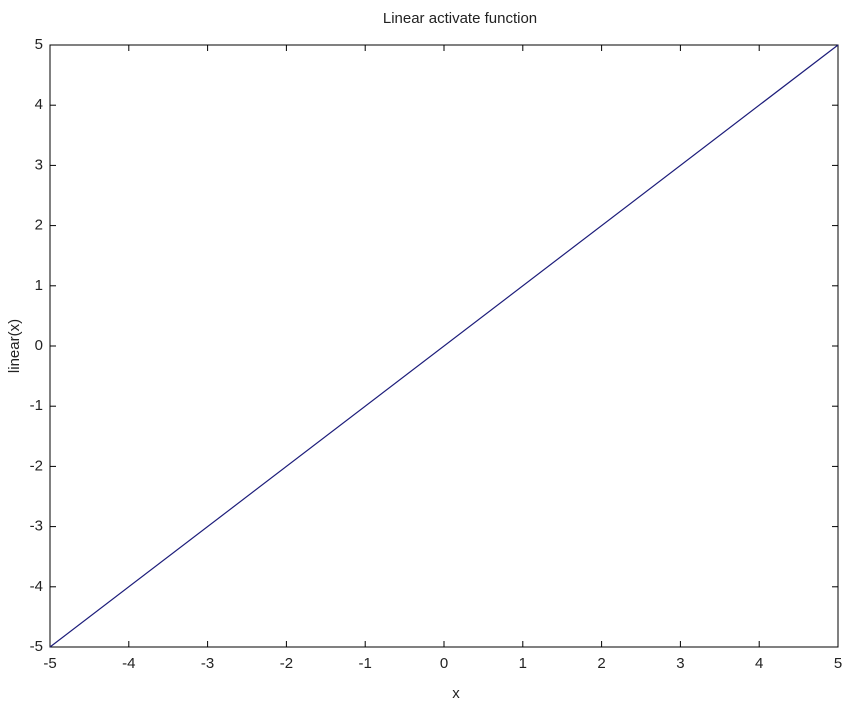 The width and height of the screenshot is (843, 707). What do you see at coordinates (601, 663) in the screenshot?
I see `x-tick-label: 2` at bounding box center [601, 663].